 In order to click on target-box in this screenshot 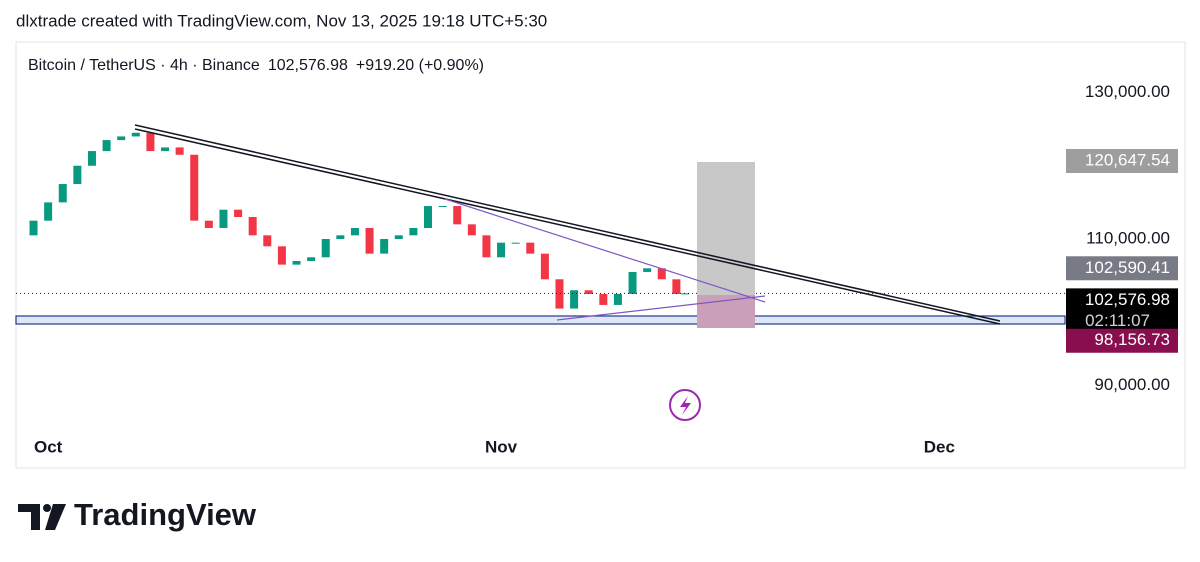, I will do `click(726, 228)`.